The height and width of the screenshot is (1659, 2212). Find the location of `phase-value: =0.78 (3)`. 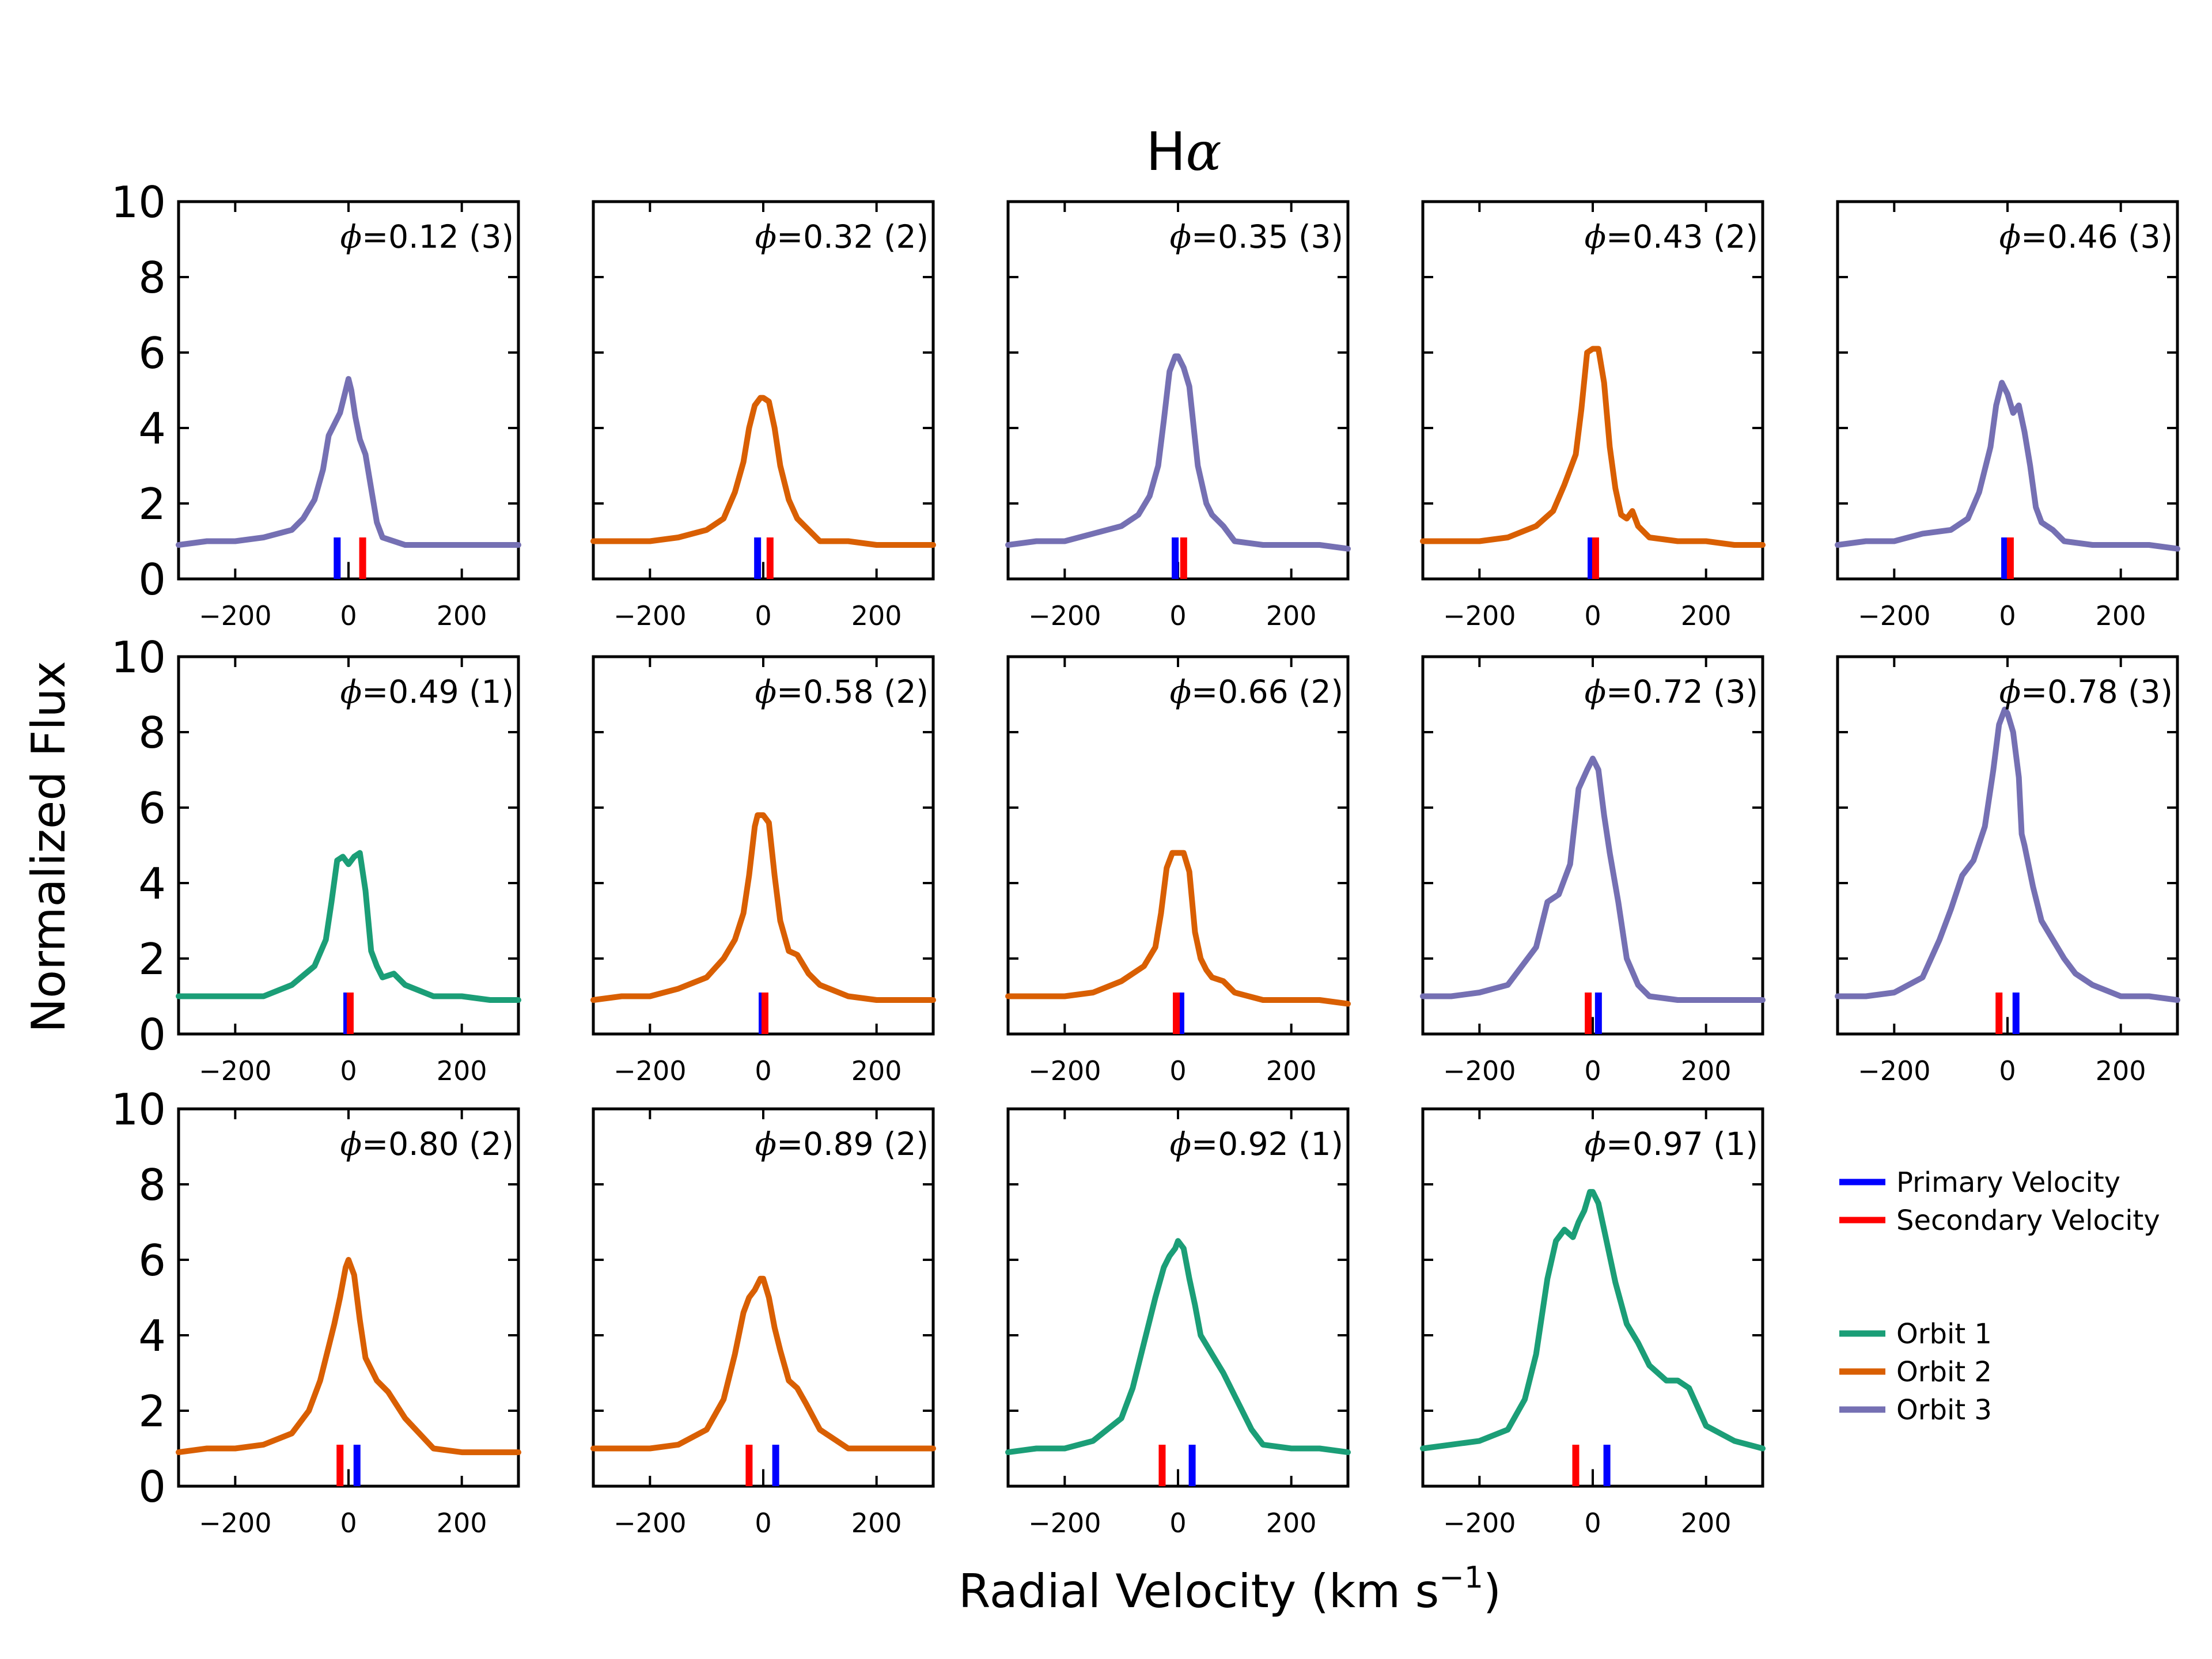

phase-value: =0.78 (3) is located at coordinates (2097, 691).